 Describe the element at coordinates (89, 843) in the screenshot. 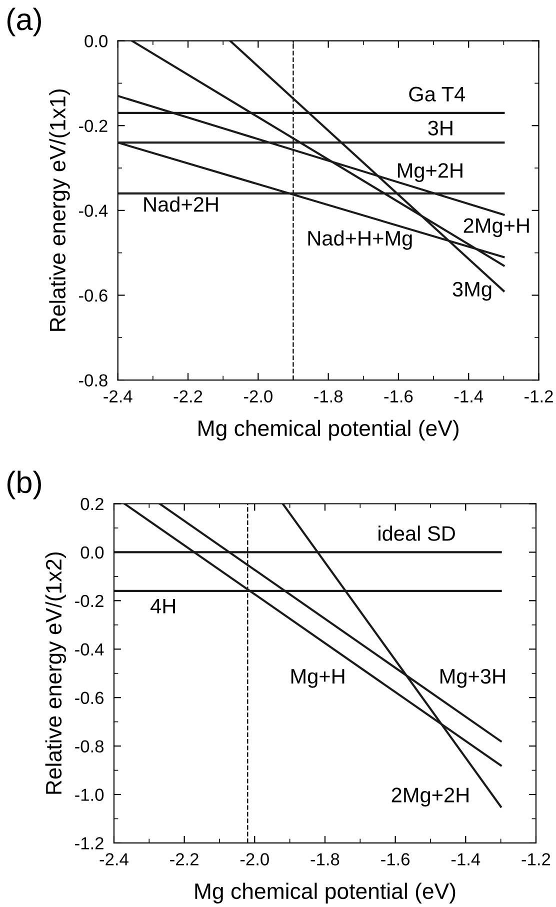

I see `y-tick-label: -1.2` at that location.